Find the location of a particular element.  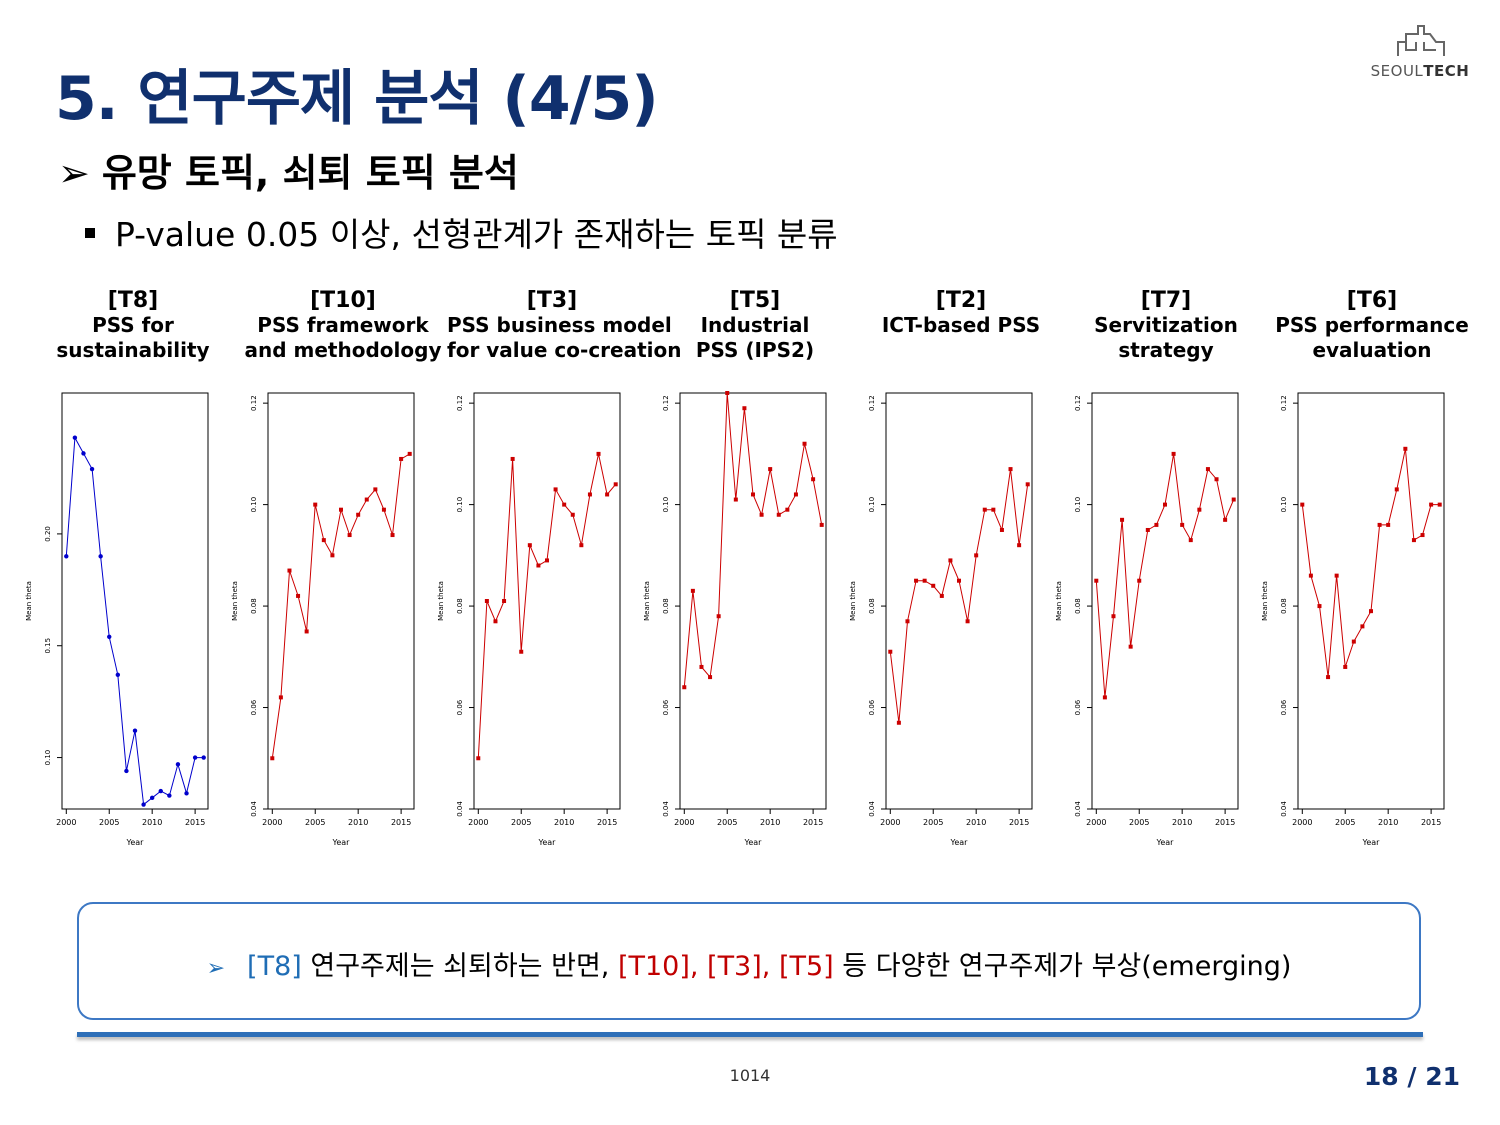

y-tick-label: 0.20 is located at coordinates (48, 534).